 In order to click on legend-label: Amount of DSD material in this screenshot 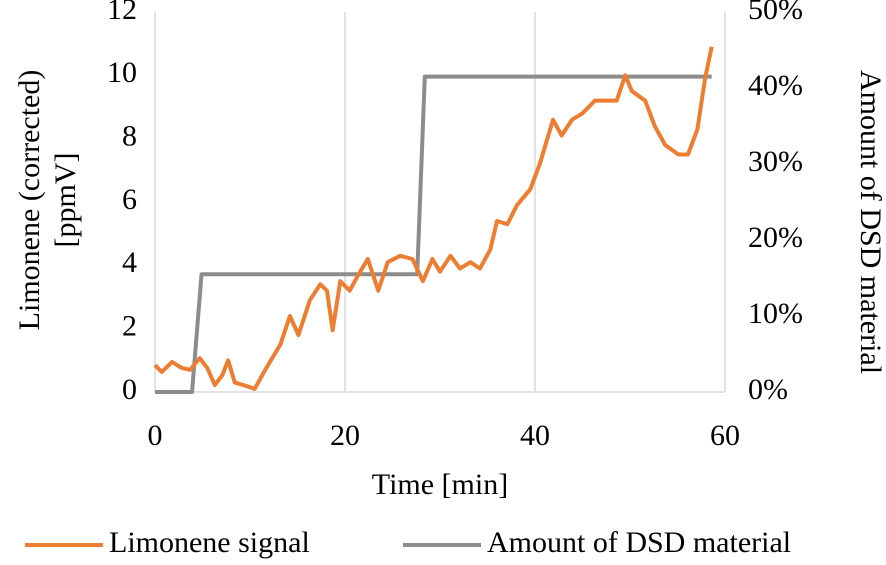, I will do `click(639, 542)`.